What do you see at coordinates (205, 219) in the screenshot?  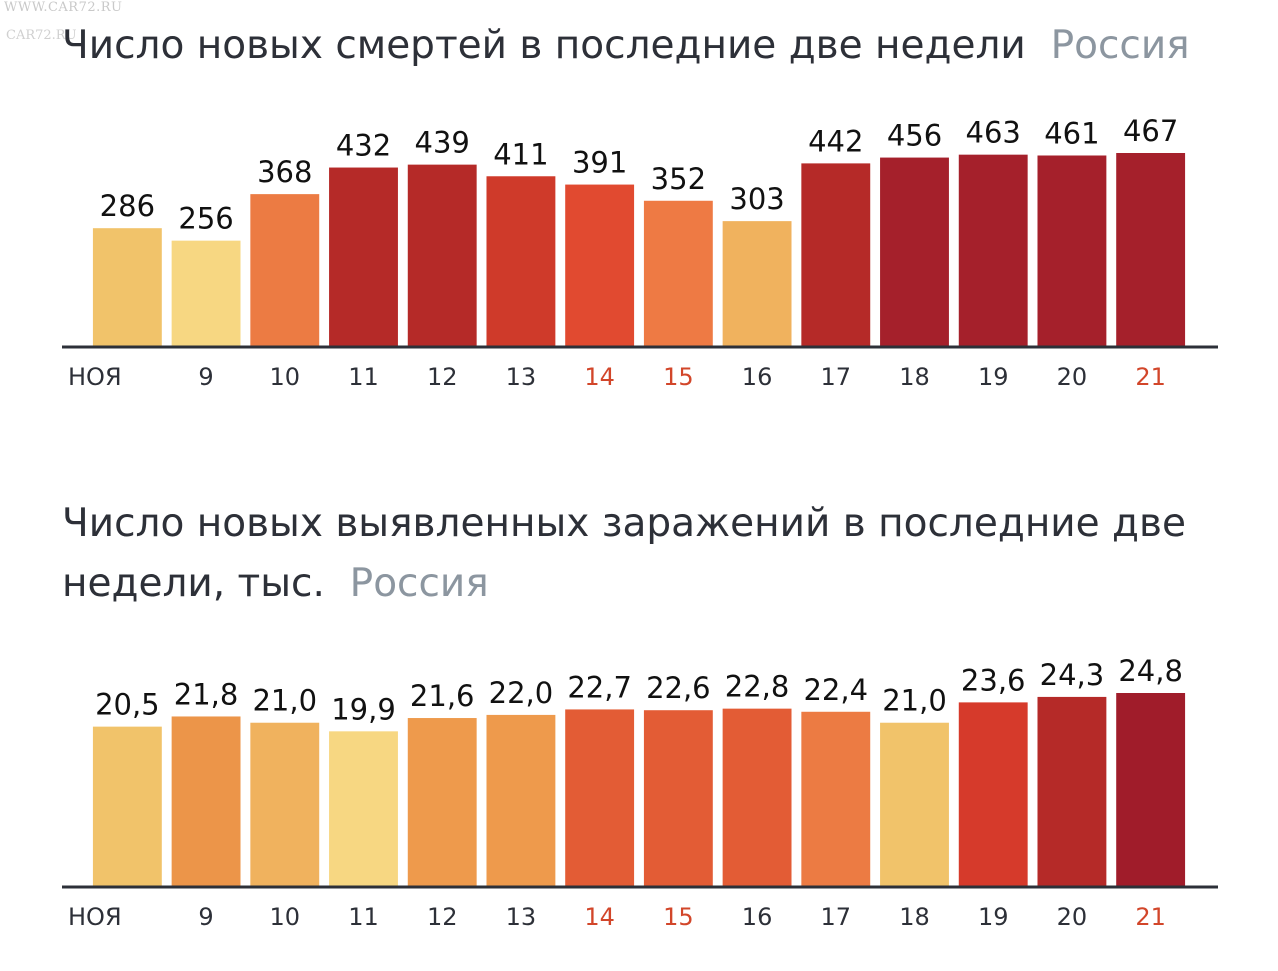 I see `deaths-value-label-1: 256` at bounding box center [205, 219].